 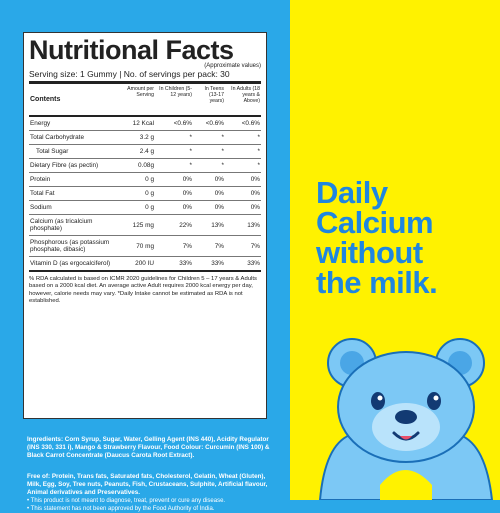 What do you see at coordinates (145, 50) in the screenshot?
I see `panel-title: Nutritional Facts` at bounding box center [145, 50].